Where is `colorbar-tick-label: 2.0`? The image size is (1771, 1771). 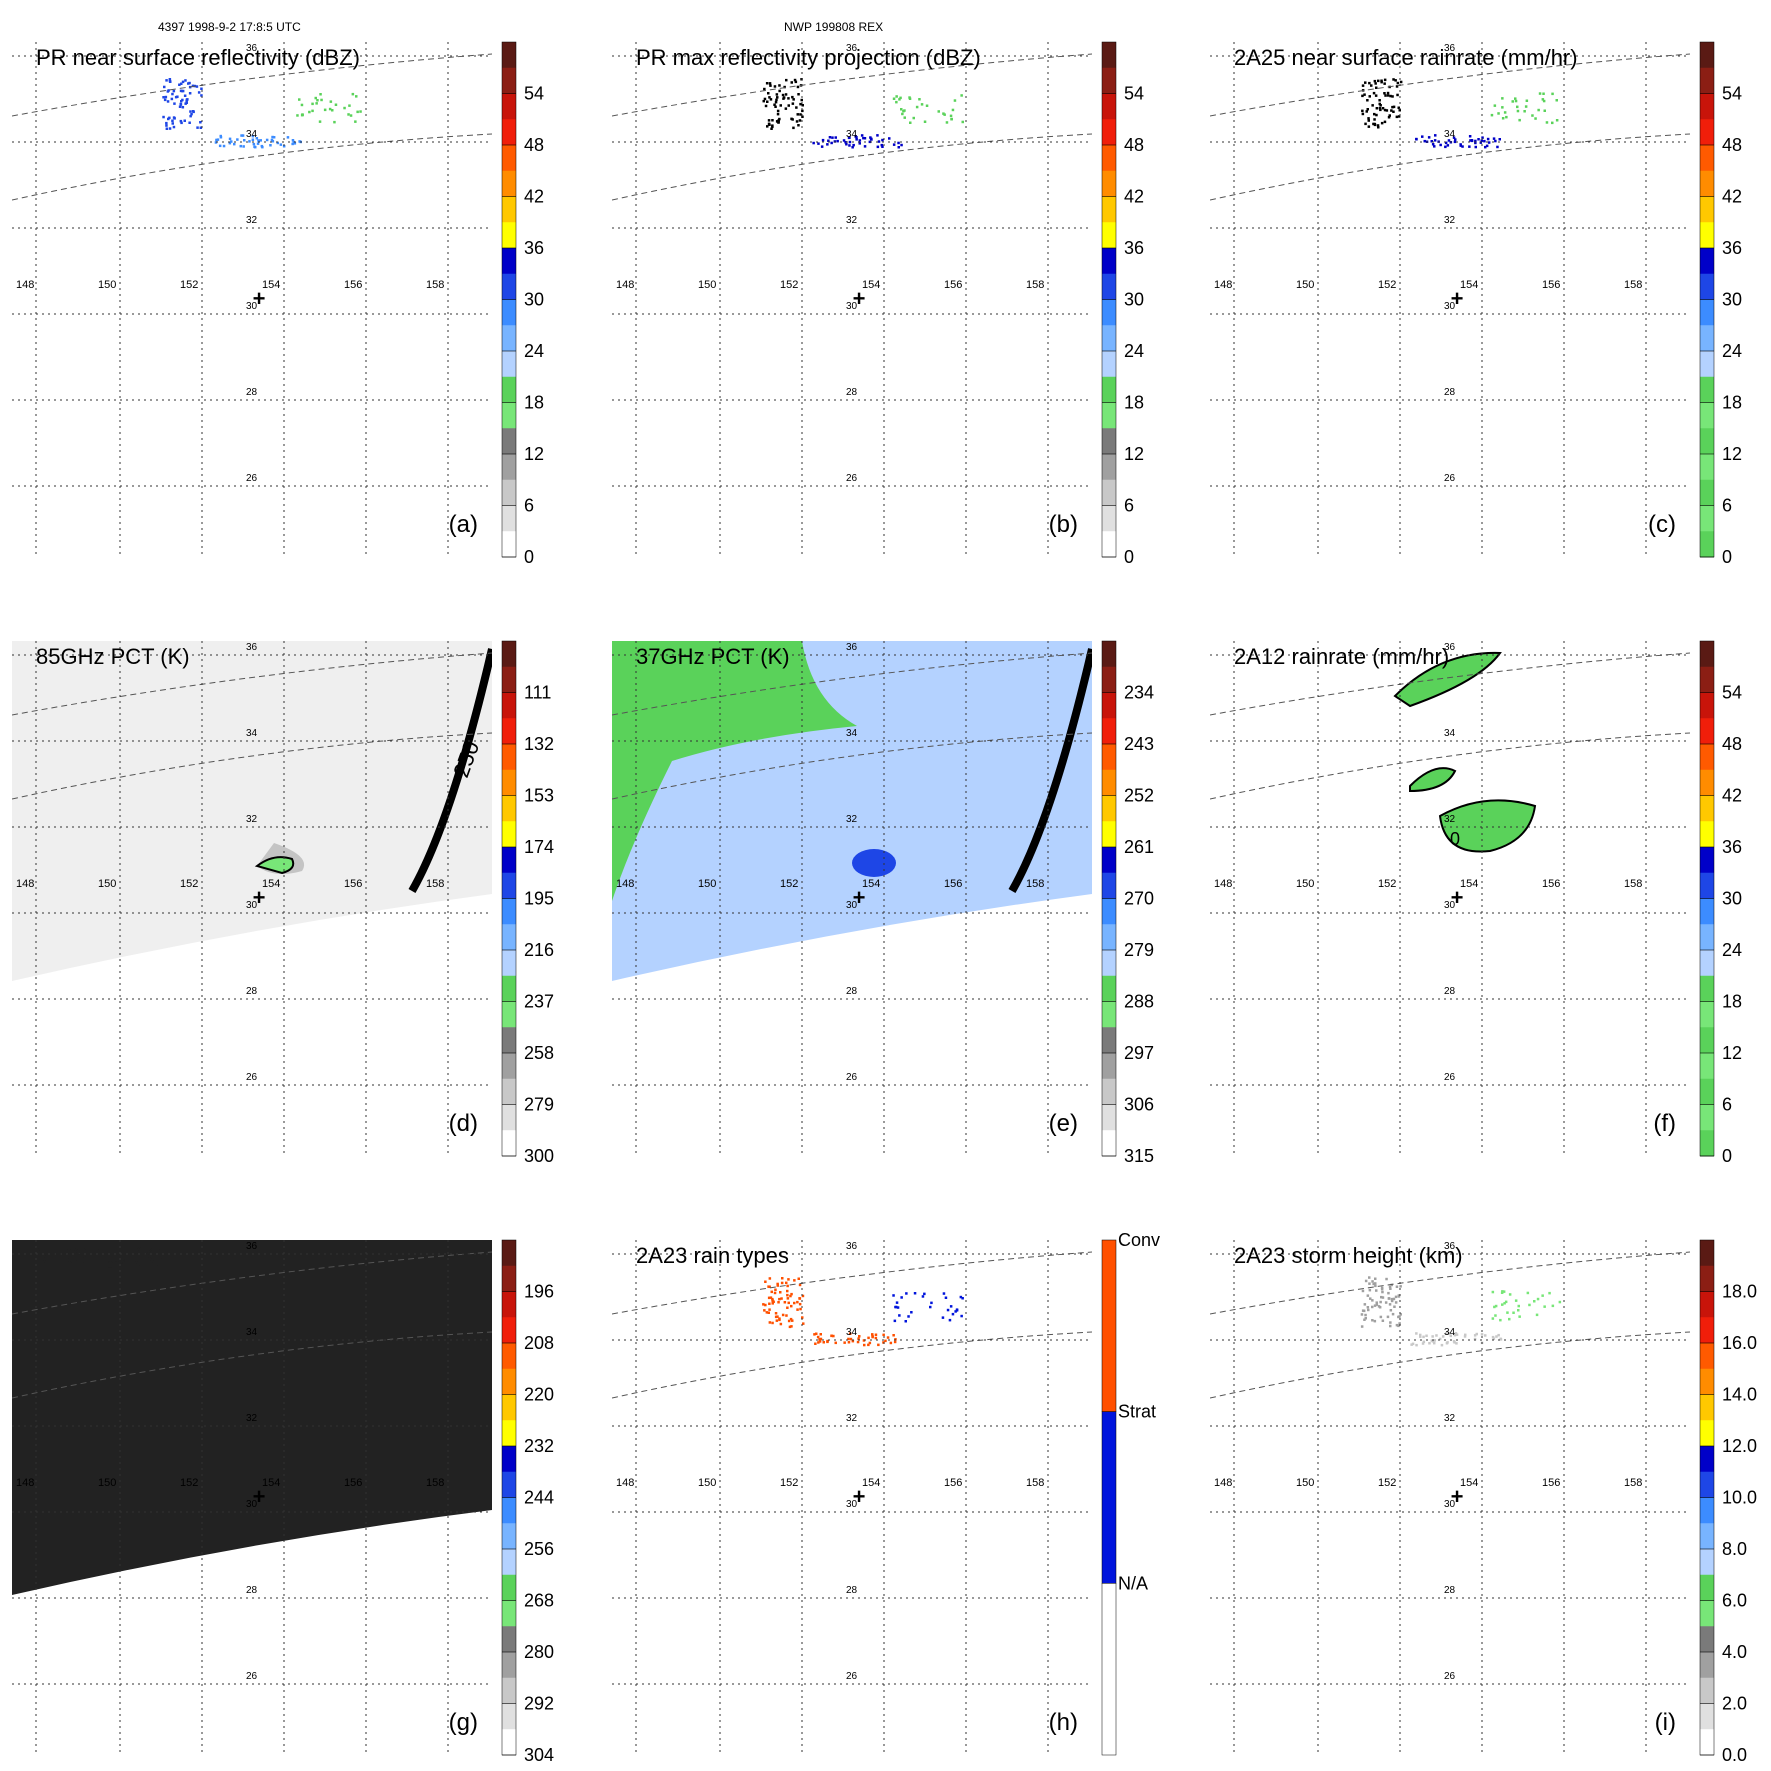
colorbar-tick-label: 2.0 is located at coordinates (1734, 1704).